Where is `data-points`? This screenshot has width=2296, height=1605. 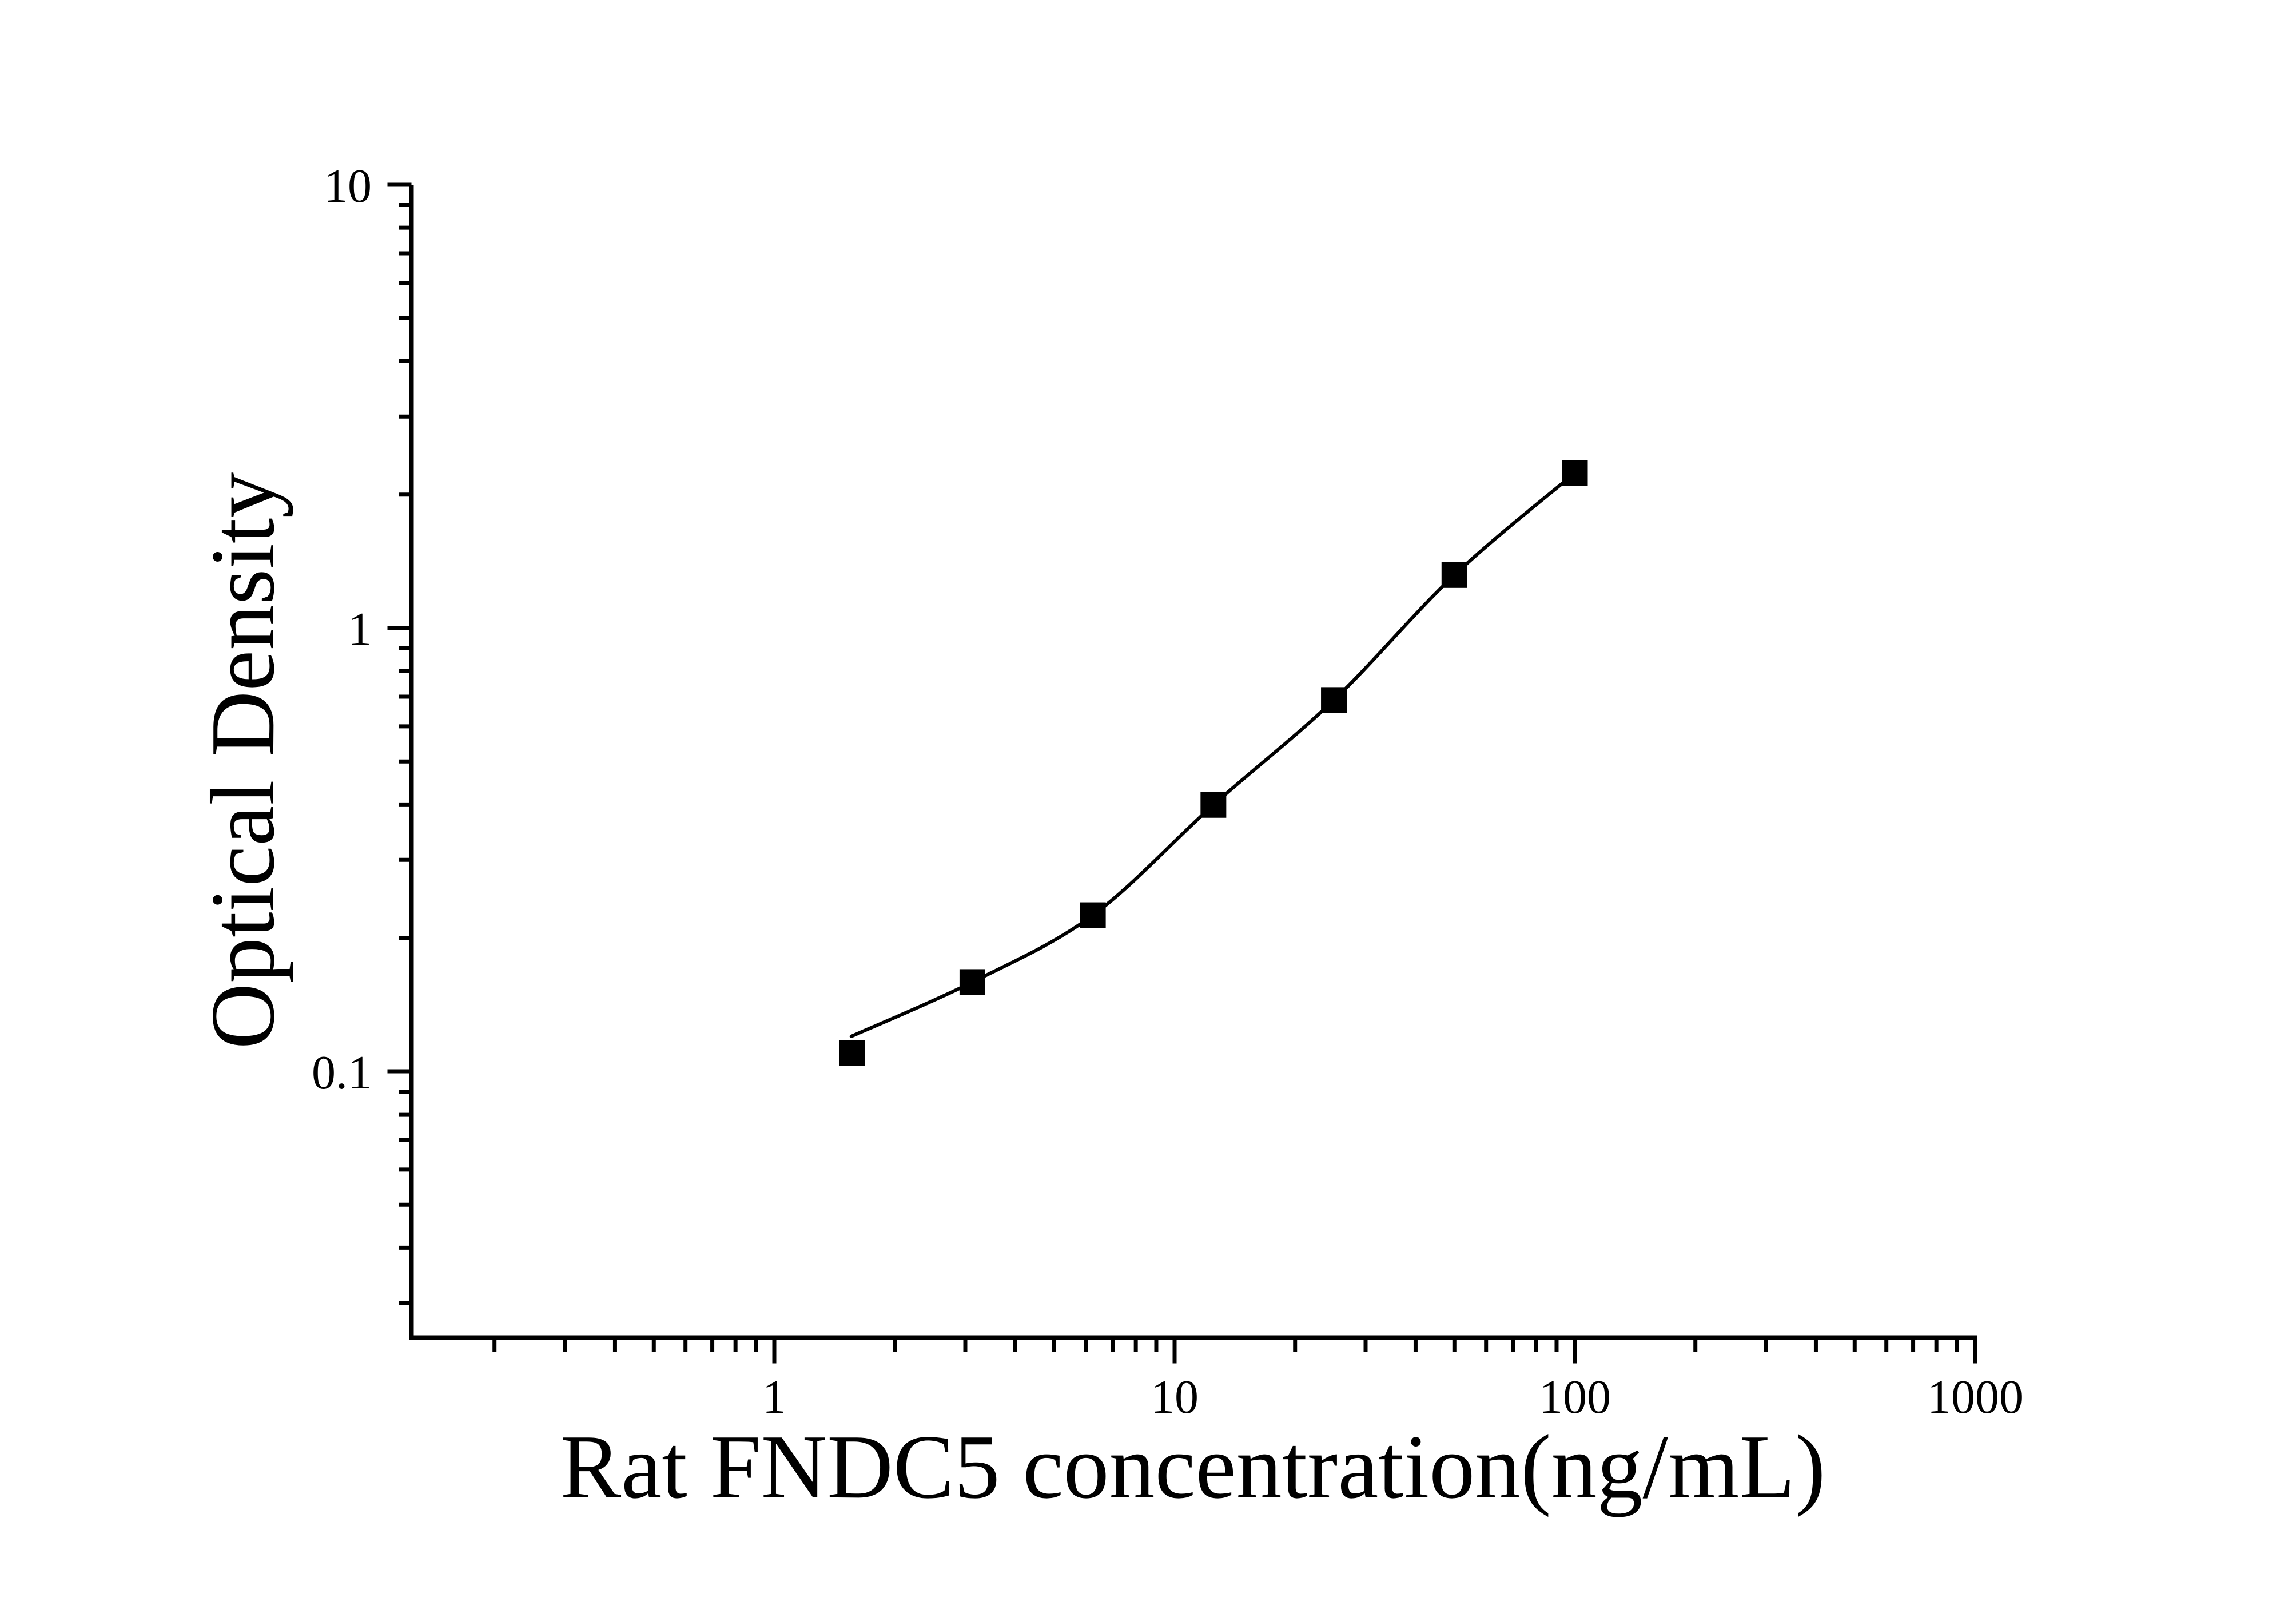
data-points is located at coordinates (1214, 763).